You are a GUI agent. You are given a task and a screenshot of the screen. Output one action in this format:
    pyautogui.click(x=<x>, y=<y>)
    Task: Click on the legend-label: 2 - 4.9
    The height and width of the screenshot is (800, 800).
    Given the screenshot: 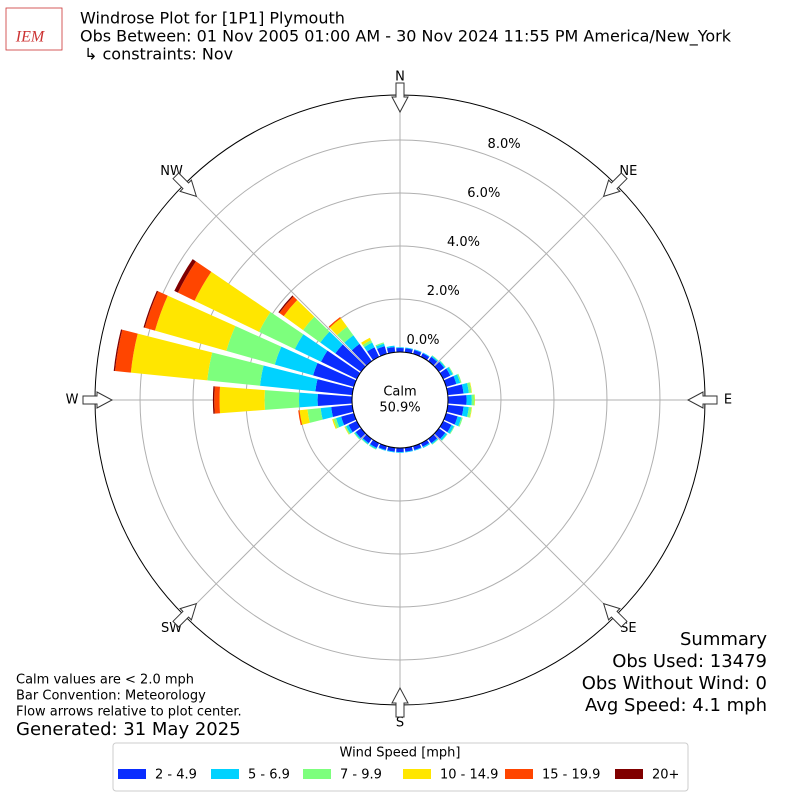 What is the action you would take?
    pyautogui.click(x=176, y=775)
    